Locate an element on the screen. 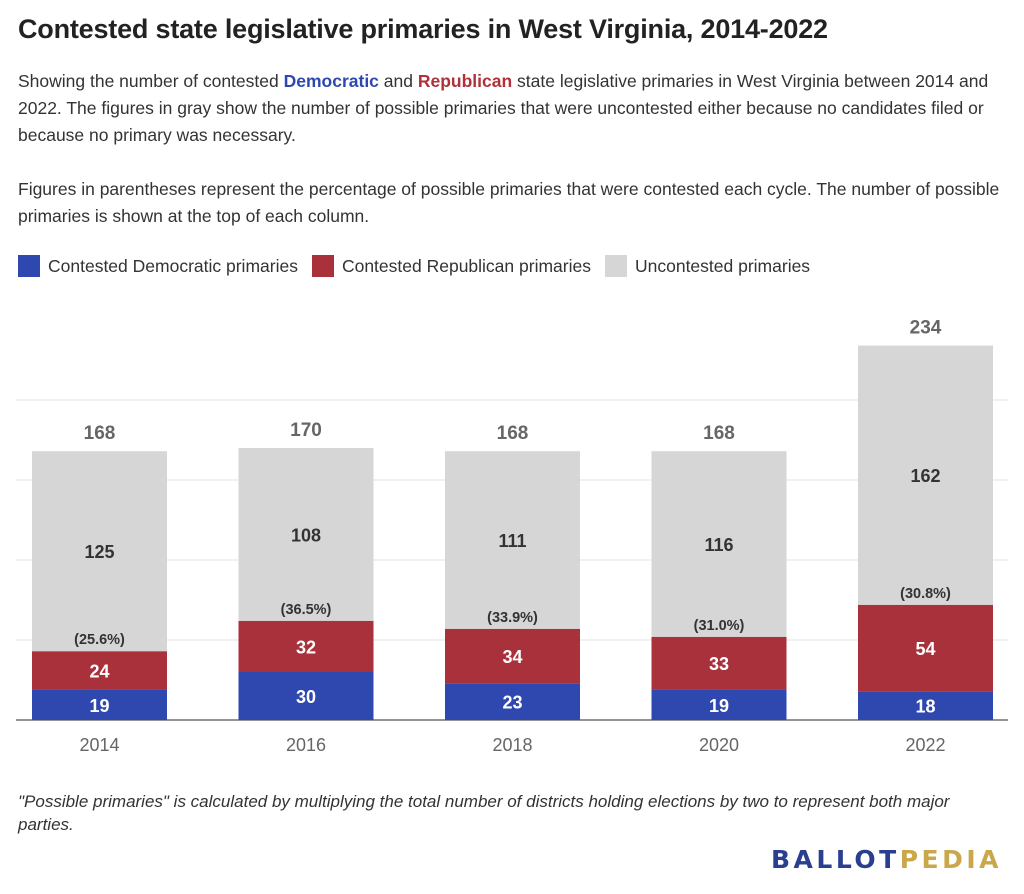 Image resolution: width=1024 pixels, height=894 pixels. bar-label-uncontested: 125 is located at coordinates (99, 552).